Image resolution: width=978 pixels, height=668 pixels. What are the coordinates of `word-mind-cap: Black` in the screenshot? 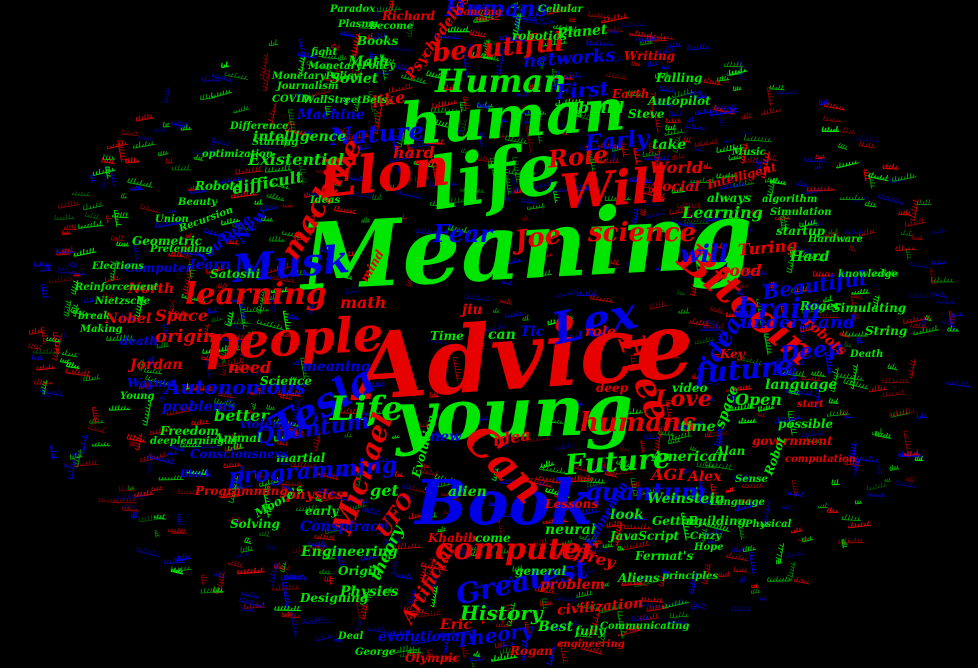 It's located at (196, 474).